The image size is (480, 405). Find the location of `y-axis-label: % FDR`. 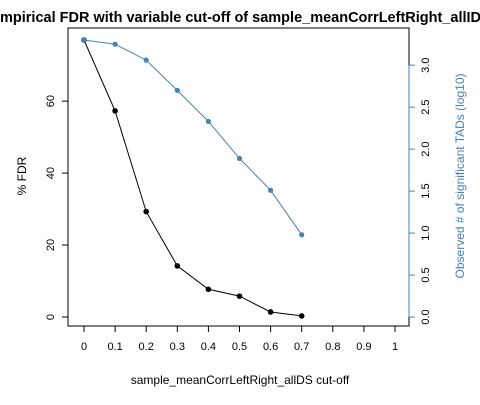

y-axis-label: % FDR is located at coordinates (22, 175).